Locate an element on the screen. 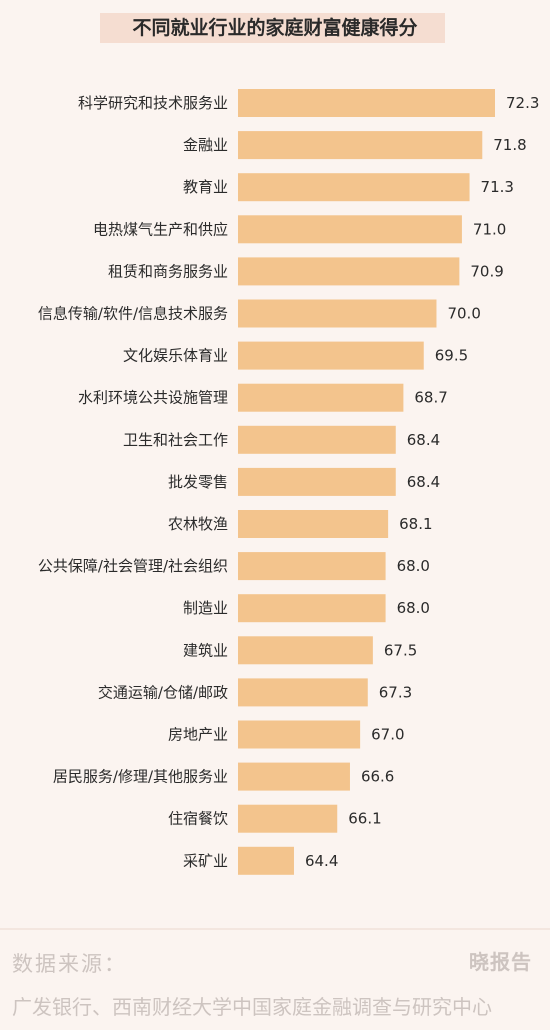 The image size is (550, 1030). value-label: 68.7 is located at coordinates (430, 398).